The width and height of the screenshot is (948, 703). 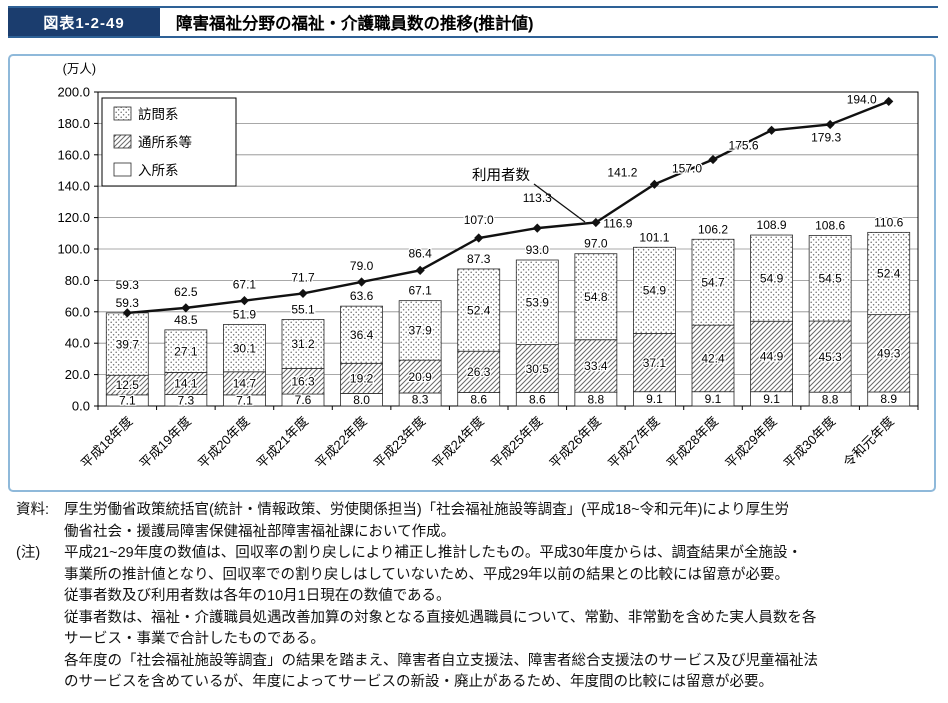 I want to click on segment-value-label: 39.7, so click(x=128, y=344).